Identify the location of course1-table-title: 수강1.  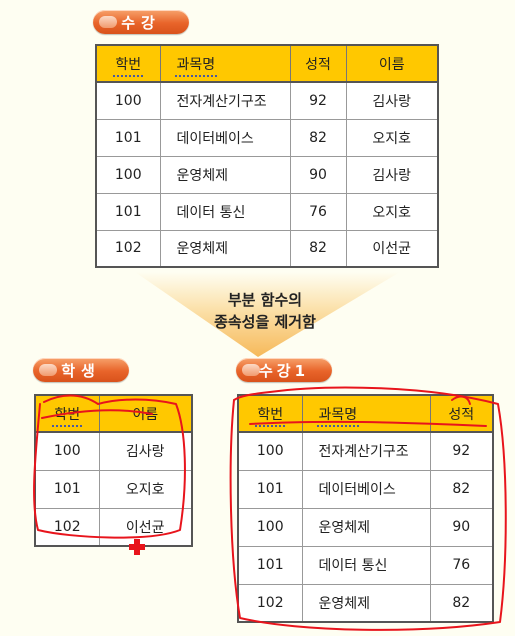
(284, 370).